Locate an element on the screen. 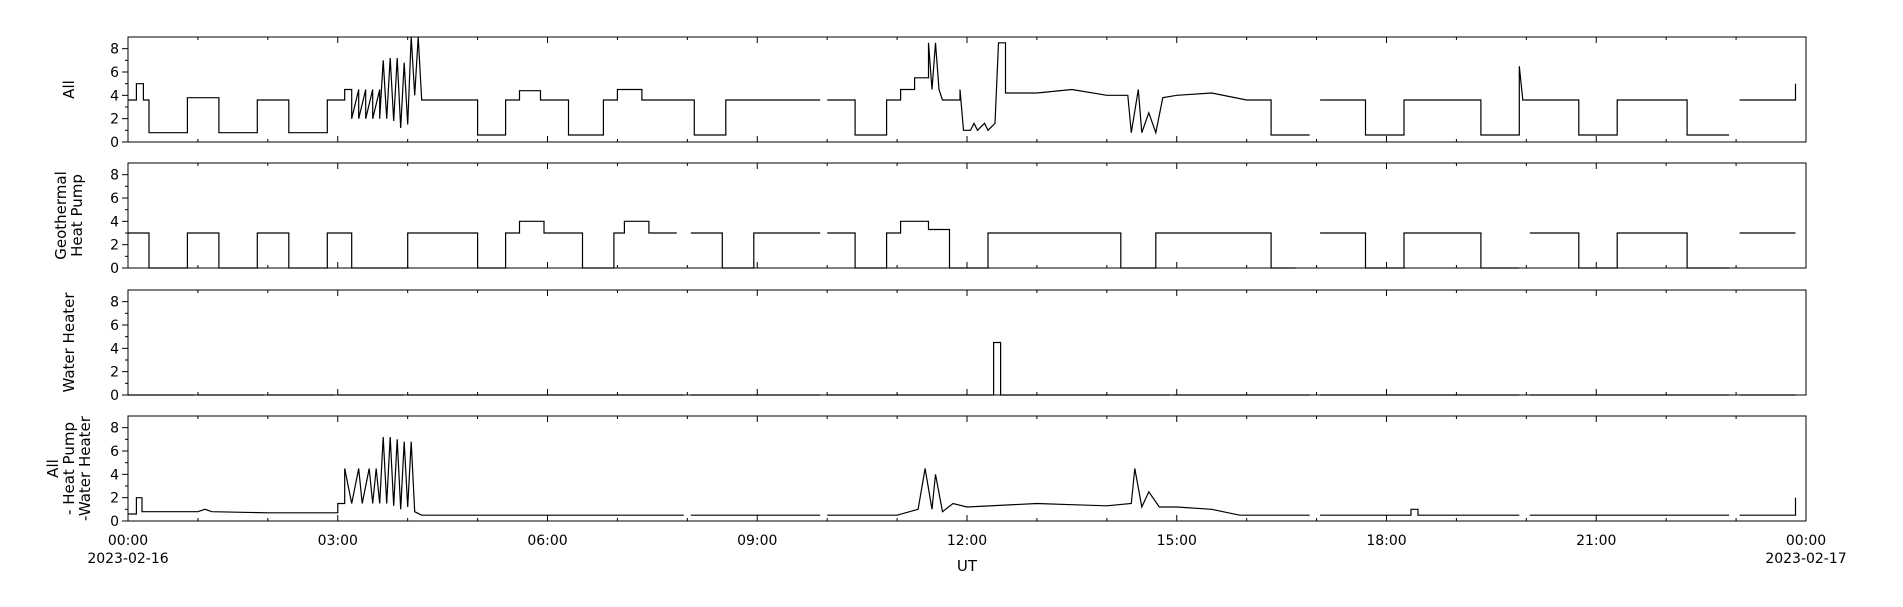  panel-3-y-tick-label: 6 is located at coordinates (114, 326).